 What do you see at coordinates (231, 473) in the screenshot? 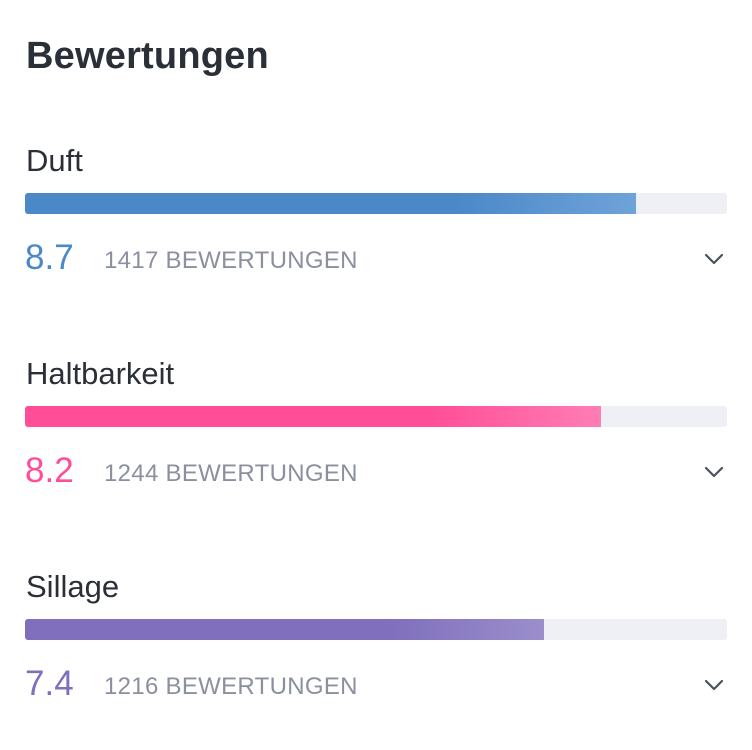
I see `rating-count: 1244 BEWERTUNGEN` at bounding box center [231, 473].